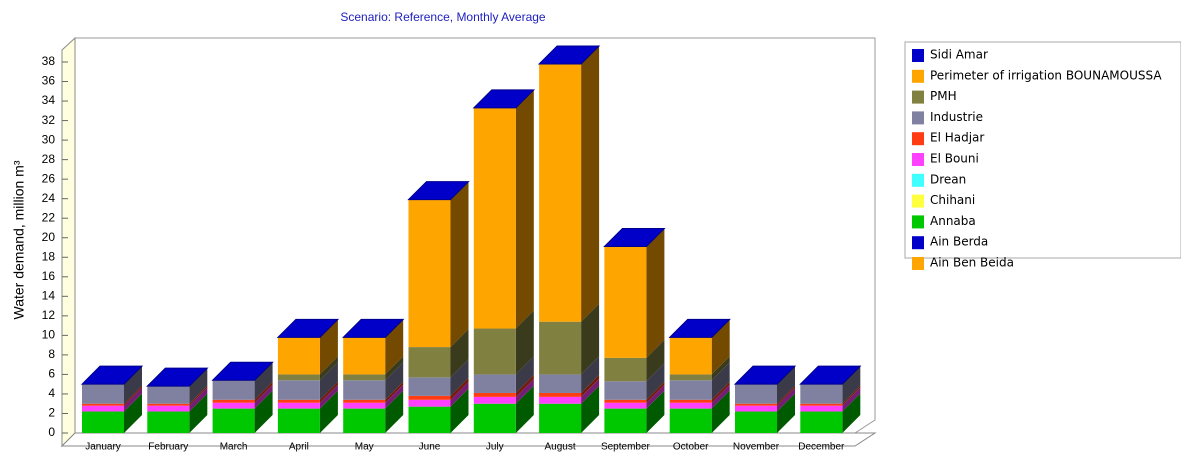  Describe the element at coordinates (954, 159) in the screenshot. I see `legend-label: El Bouni` at that location.